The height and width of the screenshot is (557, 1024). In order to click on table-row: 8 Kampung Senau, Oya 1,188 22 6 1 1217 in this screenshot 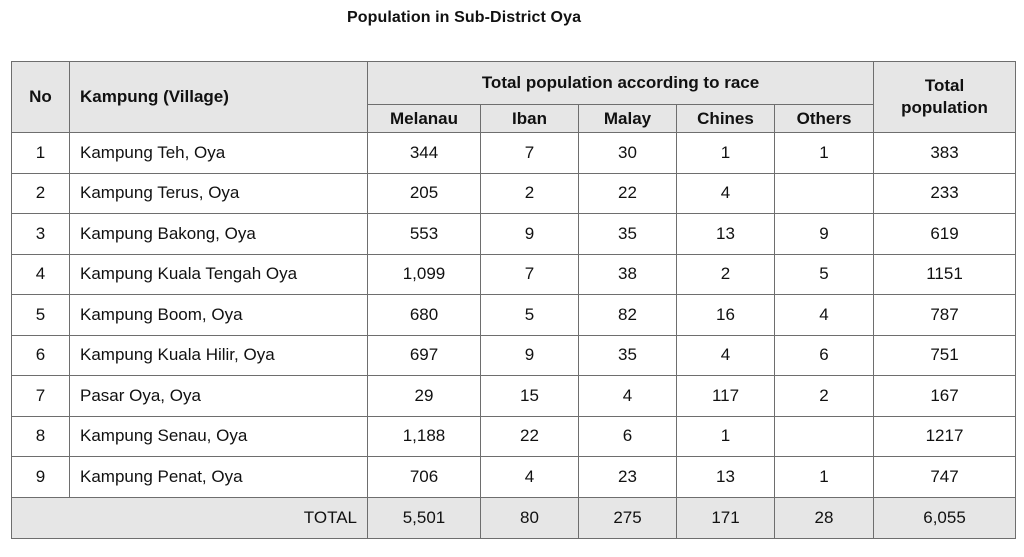, I will do `click(514, 436)`.